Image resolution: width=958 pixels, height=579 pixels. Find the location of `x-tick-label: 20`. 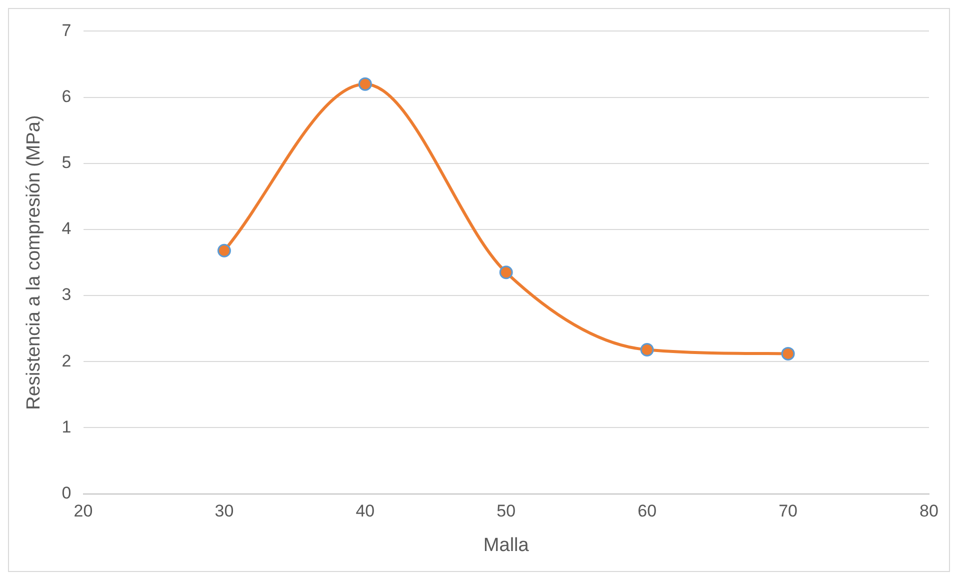

x-tick-label: 20 is located at coordinates (83, 511).